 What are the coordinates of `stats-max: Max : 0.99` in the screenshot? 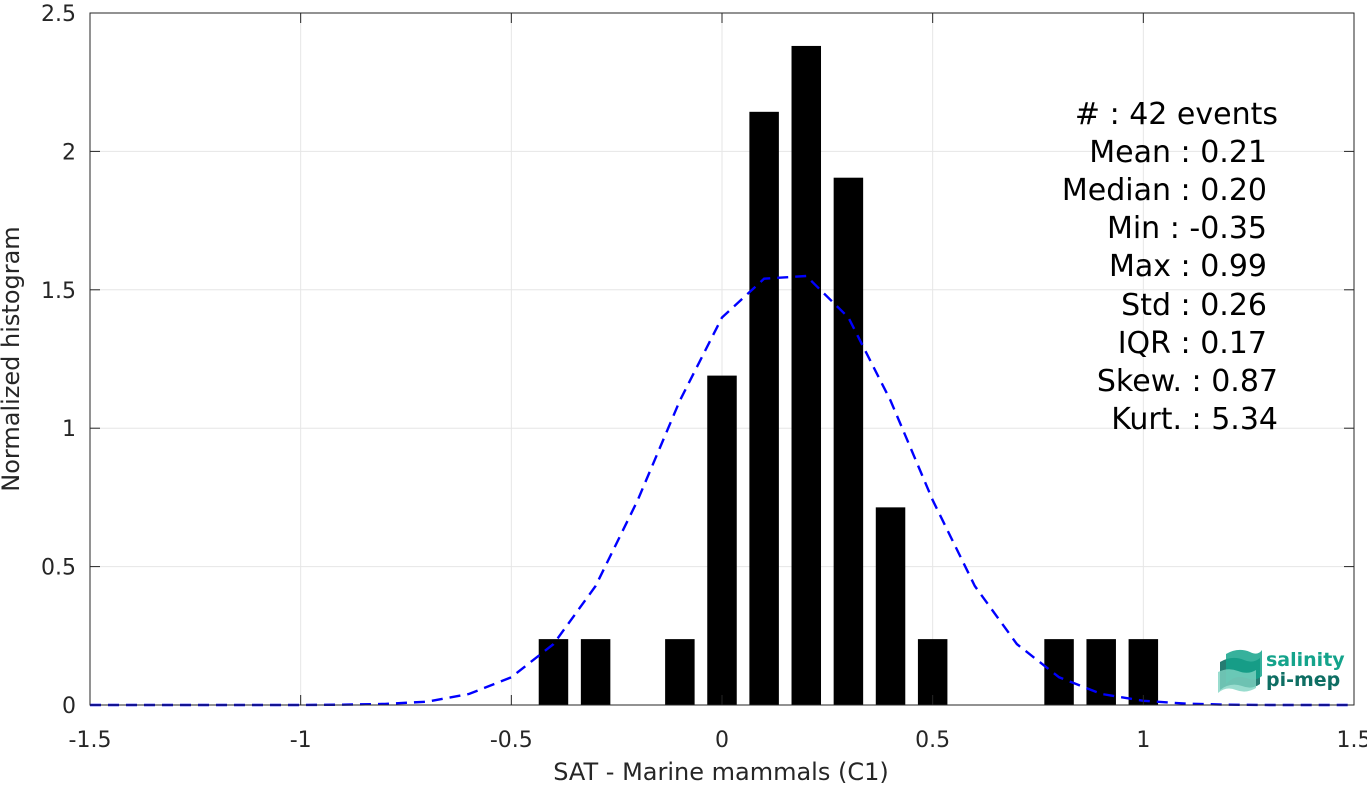 It's located at (1188, 266).